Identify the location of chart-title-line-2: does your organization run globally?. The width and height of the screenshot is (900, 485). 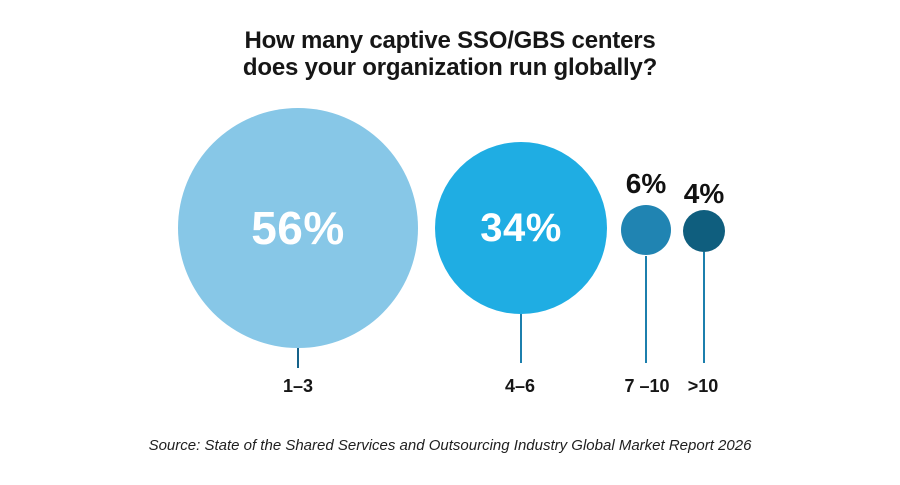
(450, 67).